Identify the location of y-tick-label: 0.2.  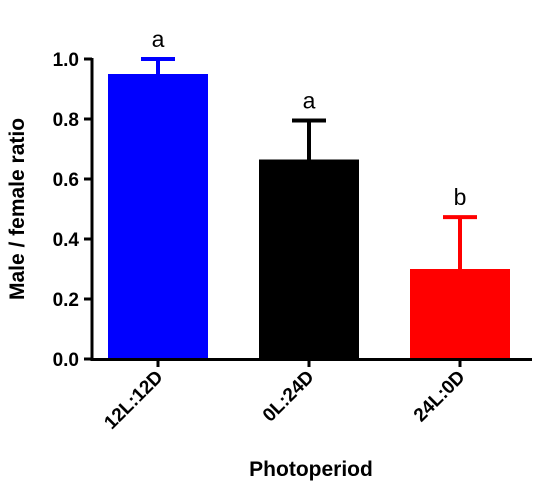
(66, 300).